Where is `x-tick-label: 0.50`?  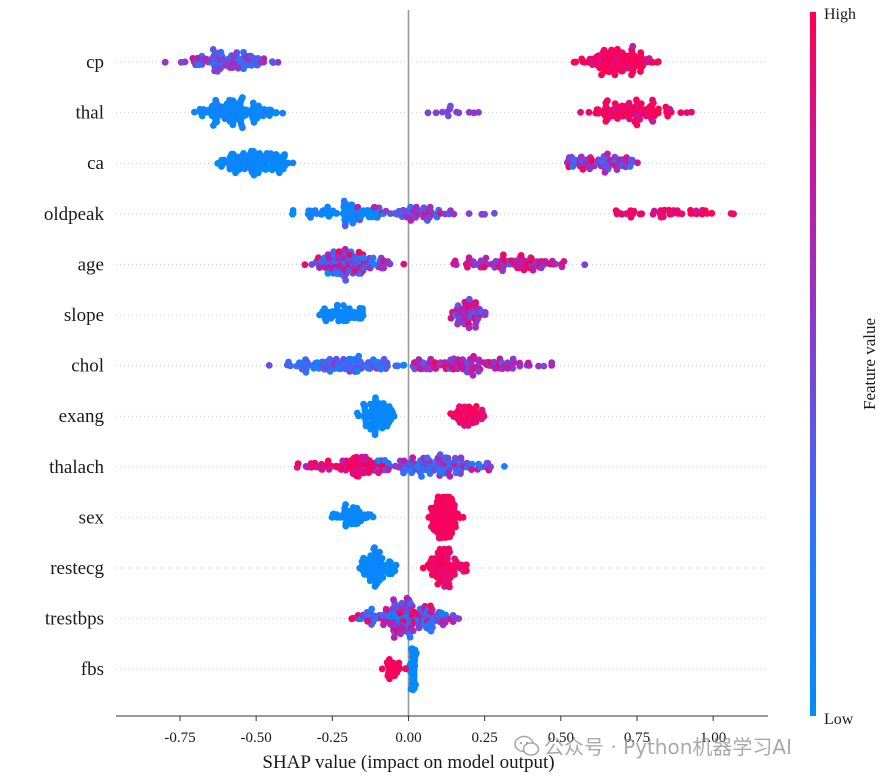 x-tick-label: 0.50 is located at coordinates (561, 738).